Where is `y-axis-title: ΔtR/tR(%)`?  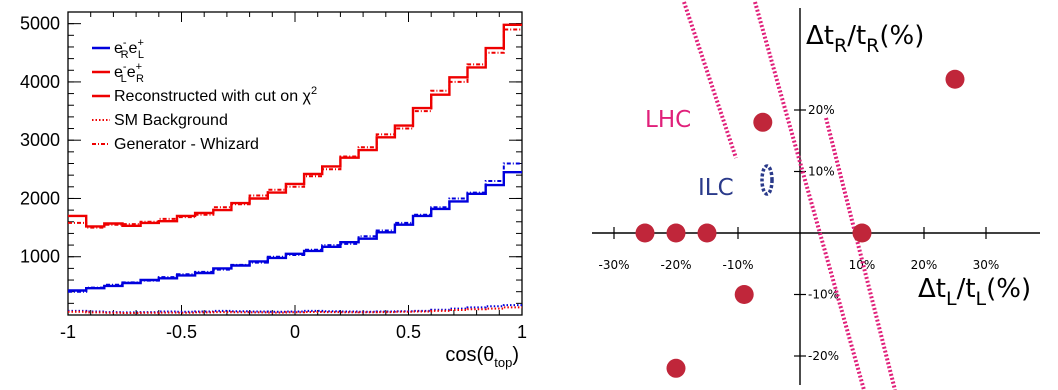 y-axis-title: ΔtR/tR(%) is located at coordinates (865, 39).